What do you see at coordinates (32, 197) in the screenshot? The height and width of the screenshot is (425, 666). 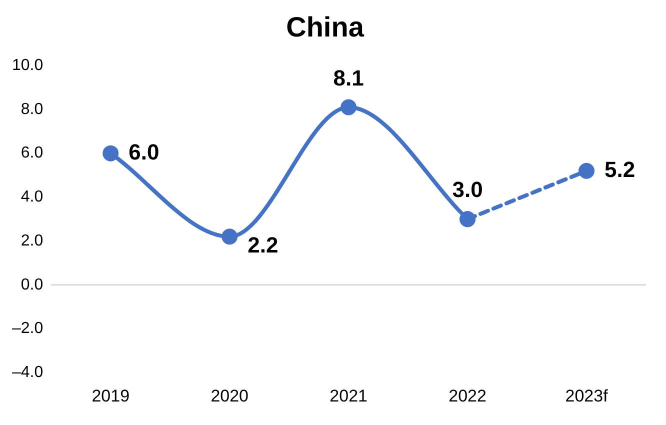 I see `y-tick-label: 4.0` at bounding box center [32, 197].